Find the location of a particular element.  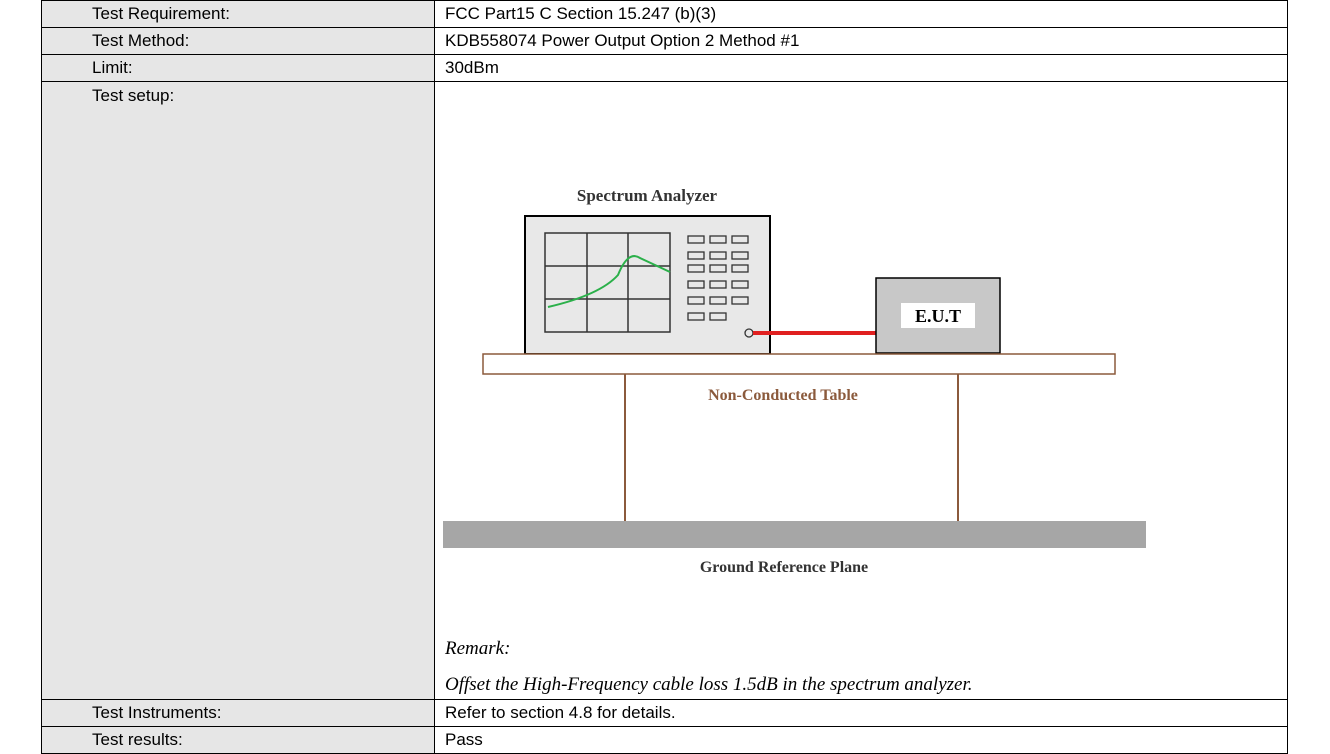

analyzer-screen is located at coordinates (607, 282).